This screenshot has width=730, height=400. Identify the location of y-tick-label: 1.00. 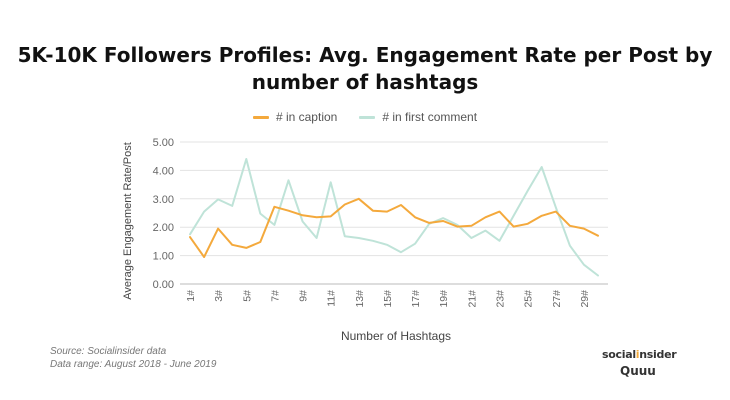
(163, 257).